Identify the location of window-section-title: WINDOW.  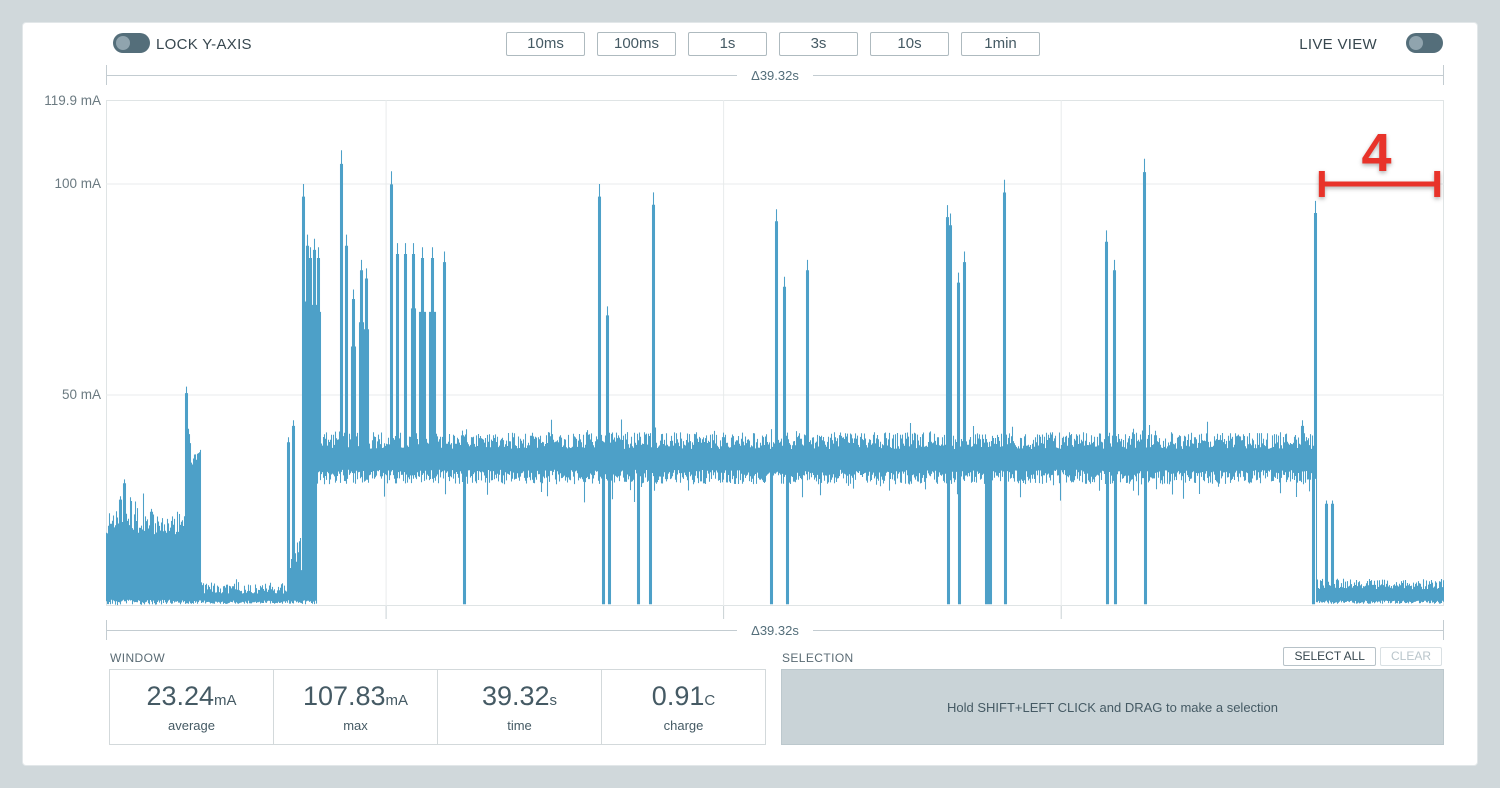
(138, 658).